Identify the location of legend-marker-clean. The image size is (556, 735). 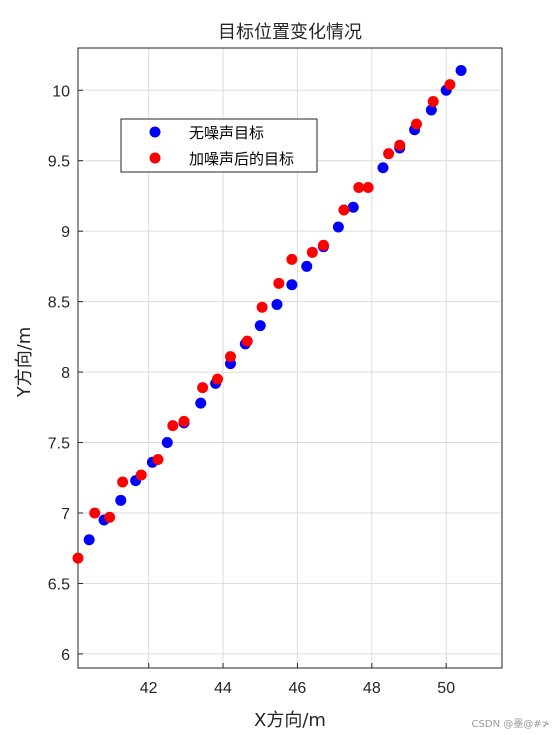
(155, 132).